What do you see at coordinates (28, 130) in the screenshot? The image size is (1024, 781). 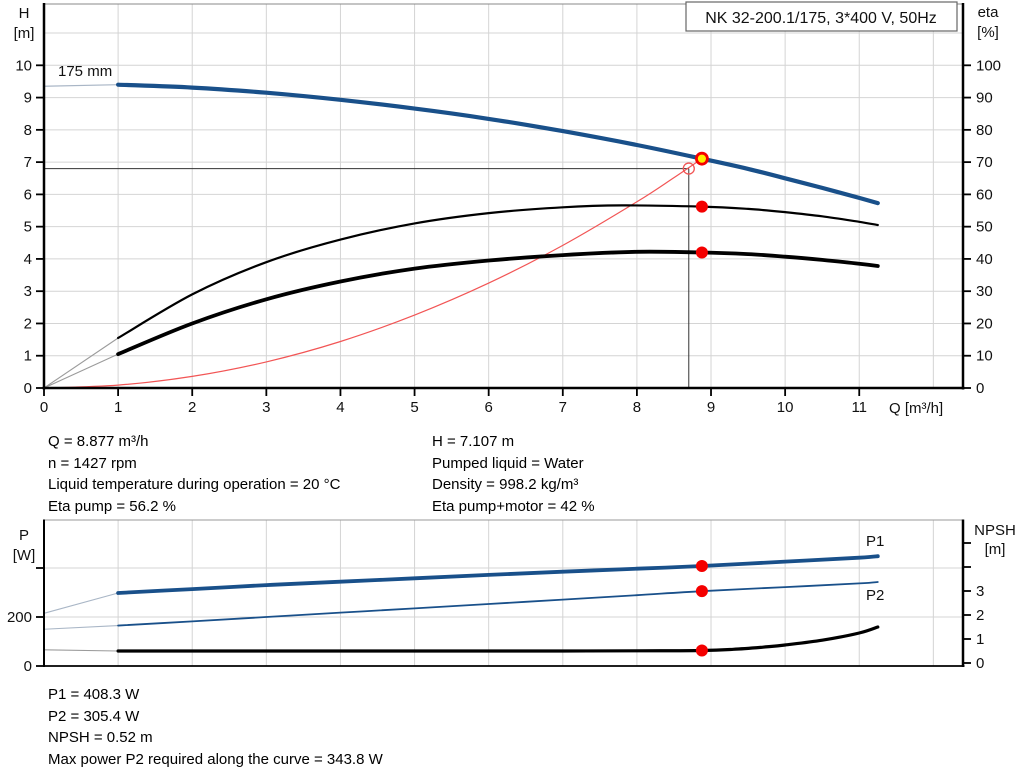 I see `h-tick-label: 8` at bounding box center [28, 130].